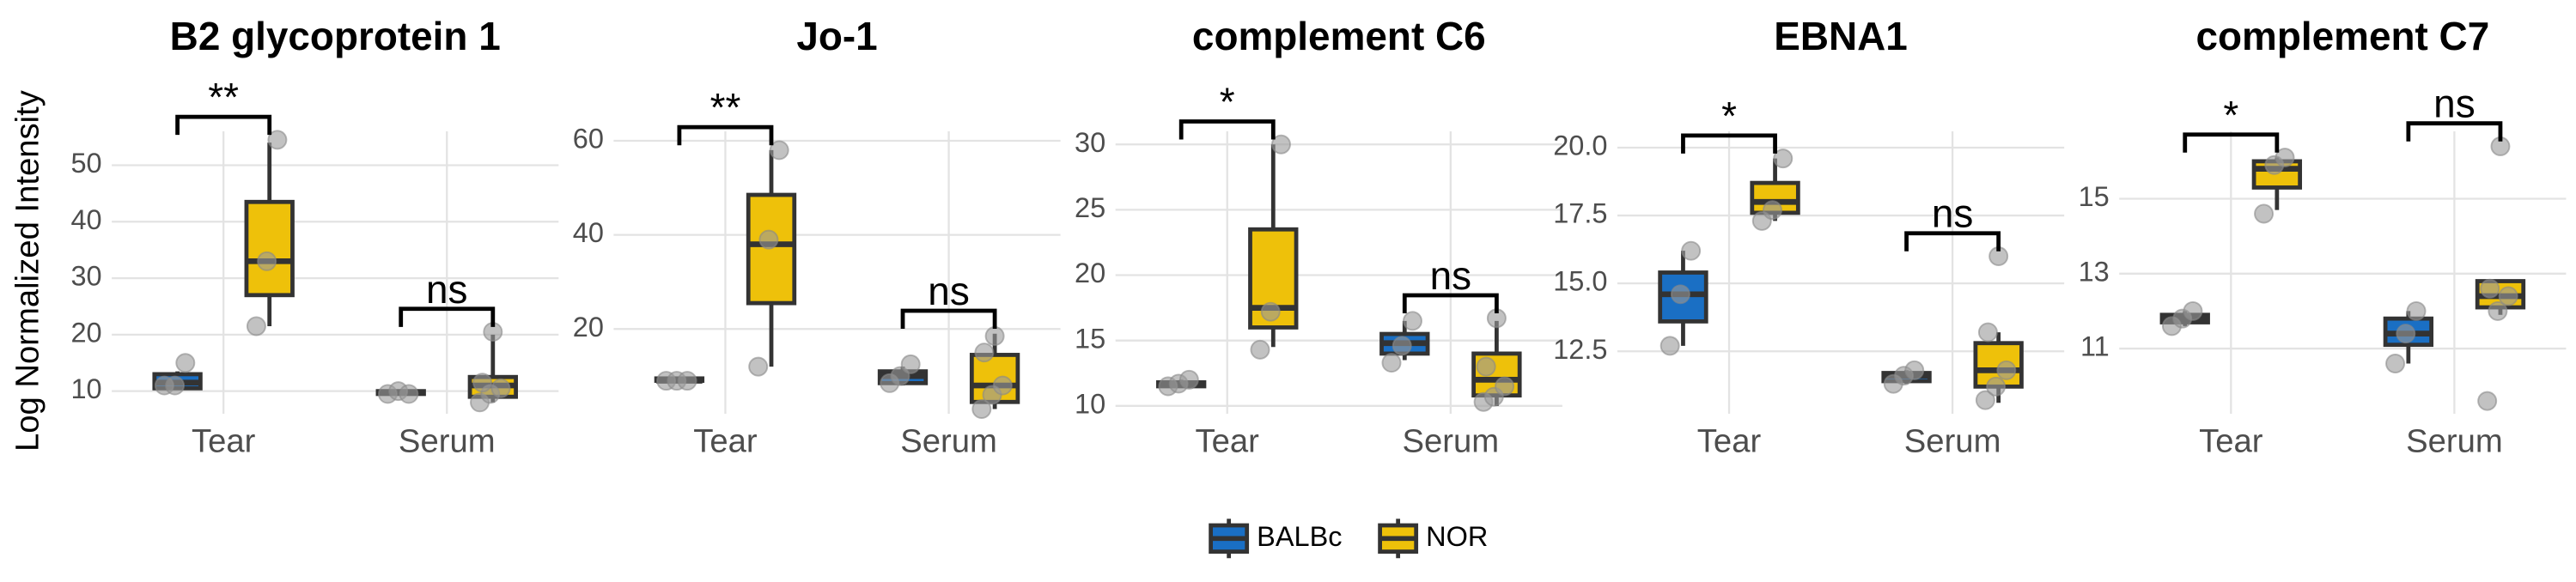 This screenshot has height=582, width=2576. I want to click on y-tick-label: 50, so click(85, 164).